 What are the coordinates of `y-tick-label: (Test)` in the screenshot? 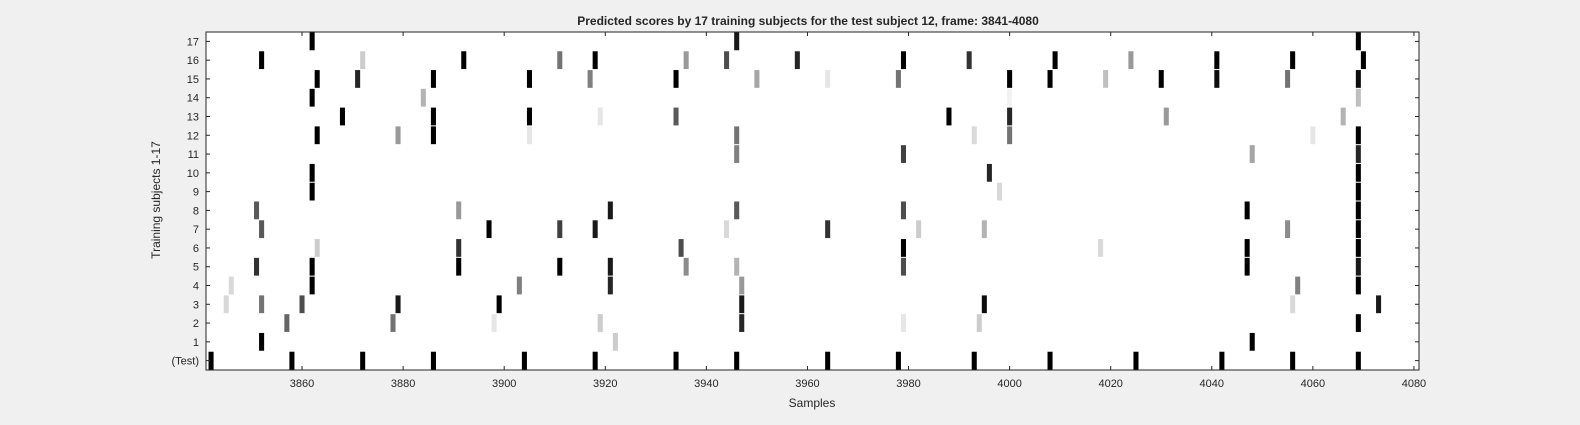 It's located at (186, 362).